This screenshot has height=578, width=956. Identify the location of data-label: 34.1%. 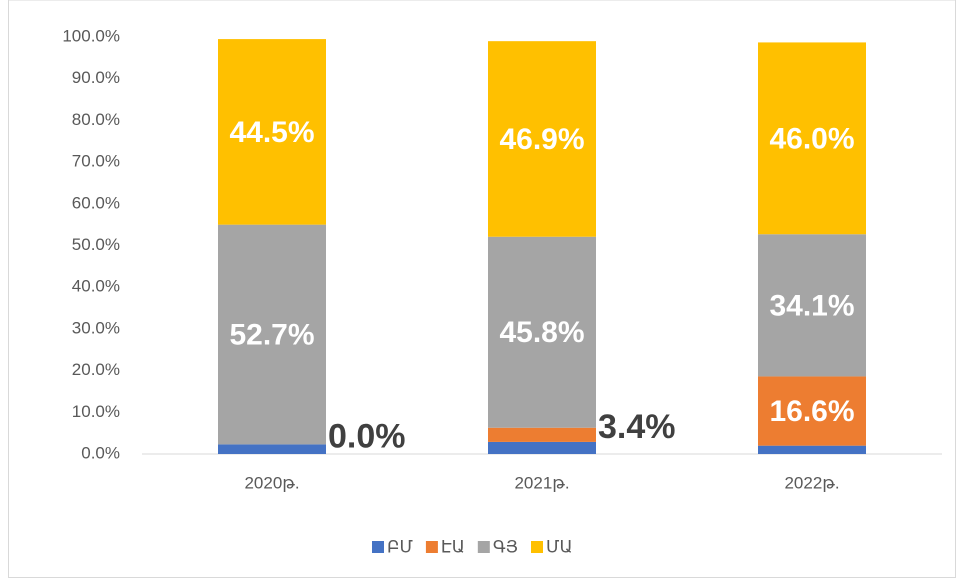
(811, 305).